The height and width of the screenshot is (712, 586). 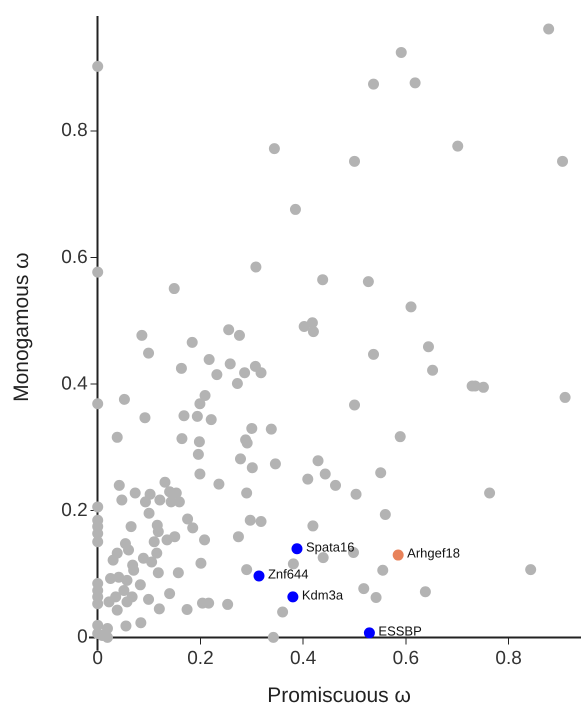 I want to click on annotation: Kdm3a, so click(x=323, y=594).